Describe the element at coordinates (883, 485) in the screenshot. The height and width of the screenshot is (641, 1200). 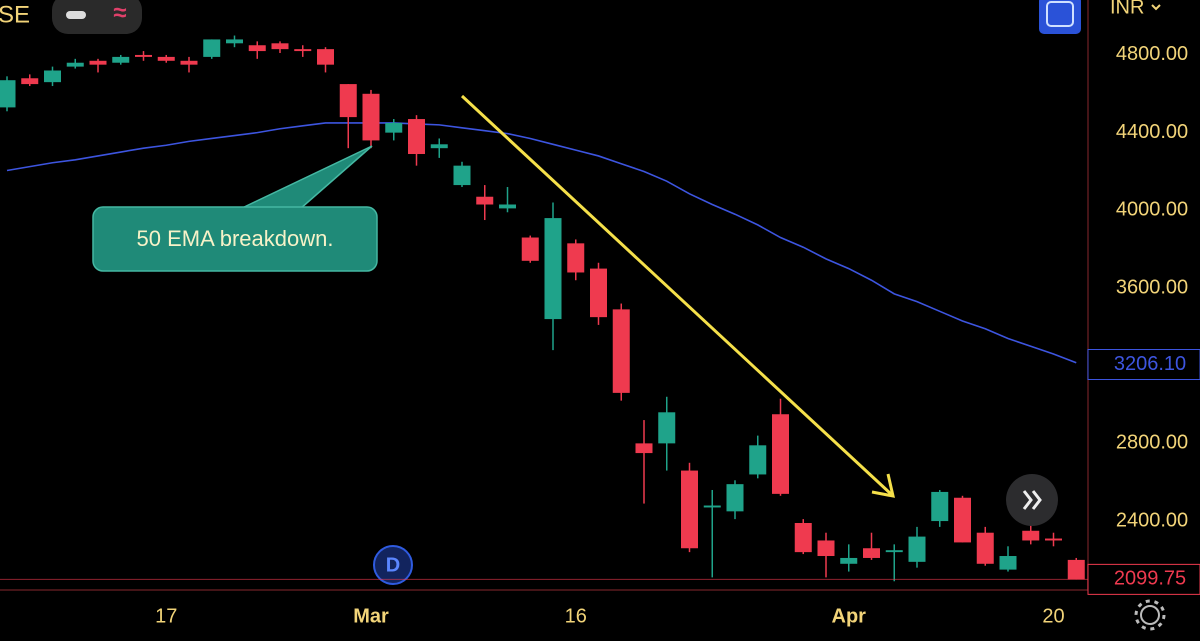
I see `trend-arrow-head` at that location.